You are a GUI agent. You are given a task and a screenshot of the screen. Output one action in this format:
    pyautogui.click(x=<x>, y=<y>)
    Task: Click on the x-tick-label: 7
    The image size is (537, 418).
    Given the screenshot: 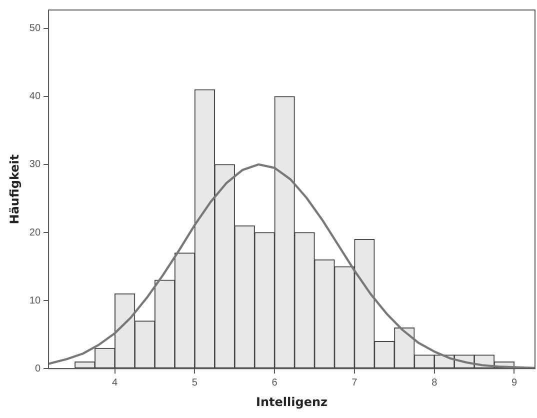 What is the action you would take?
    pyautogui.click(x=355, y=382)
    